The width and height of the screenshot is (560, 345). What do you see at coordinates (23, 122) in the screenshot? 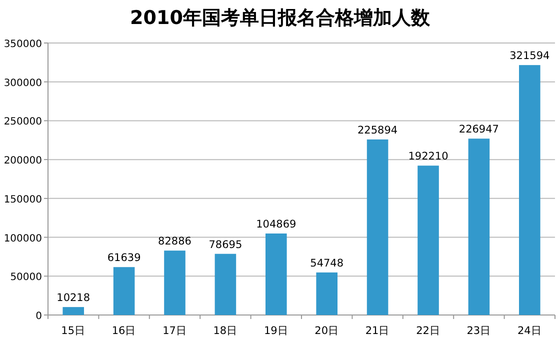
I see `y-tick-label: 250000` at bounding box center [23, 122].